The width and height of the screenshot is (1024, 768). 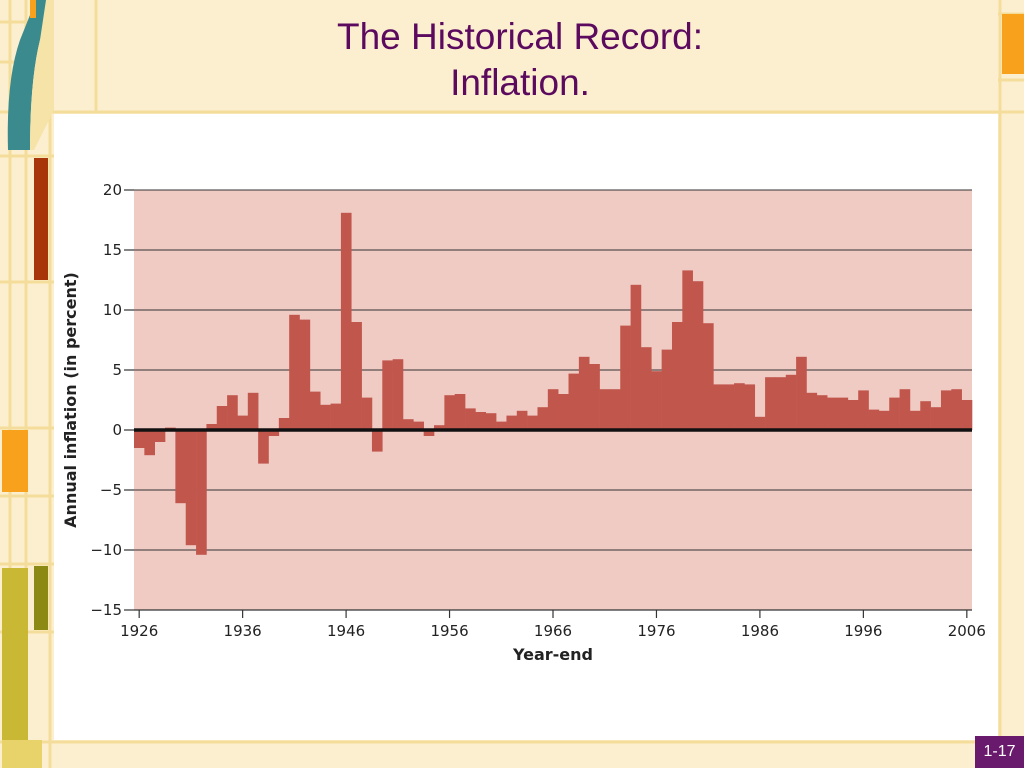 What do you see at coordinates (739, 406) in the screenshot?
I see `bar-1984` at bounding box center [739, 406].